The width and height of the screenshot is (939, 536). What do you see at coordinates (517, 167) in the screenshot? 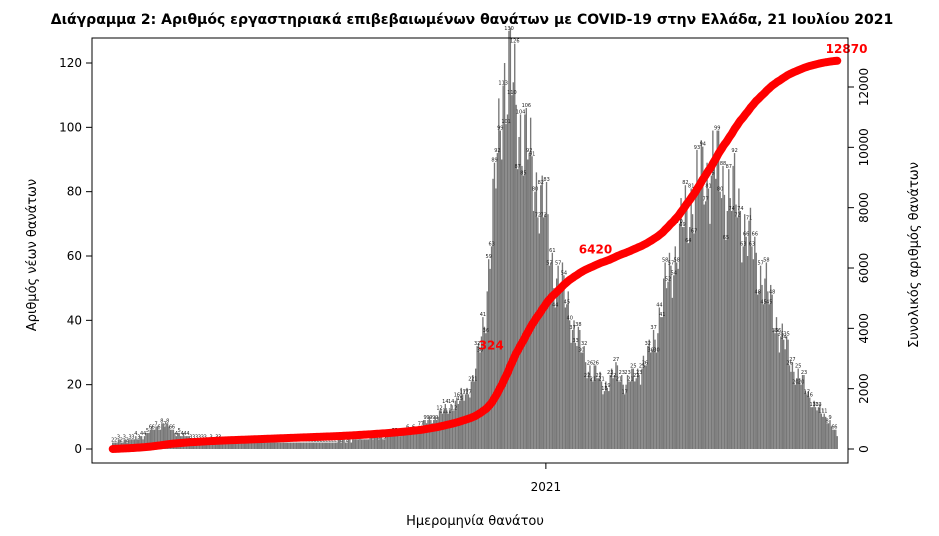
I see `bar-value-label: 87` at bounding box center [517, 167].